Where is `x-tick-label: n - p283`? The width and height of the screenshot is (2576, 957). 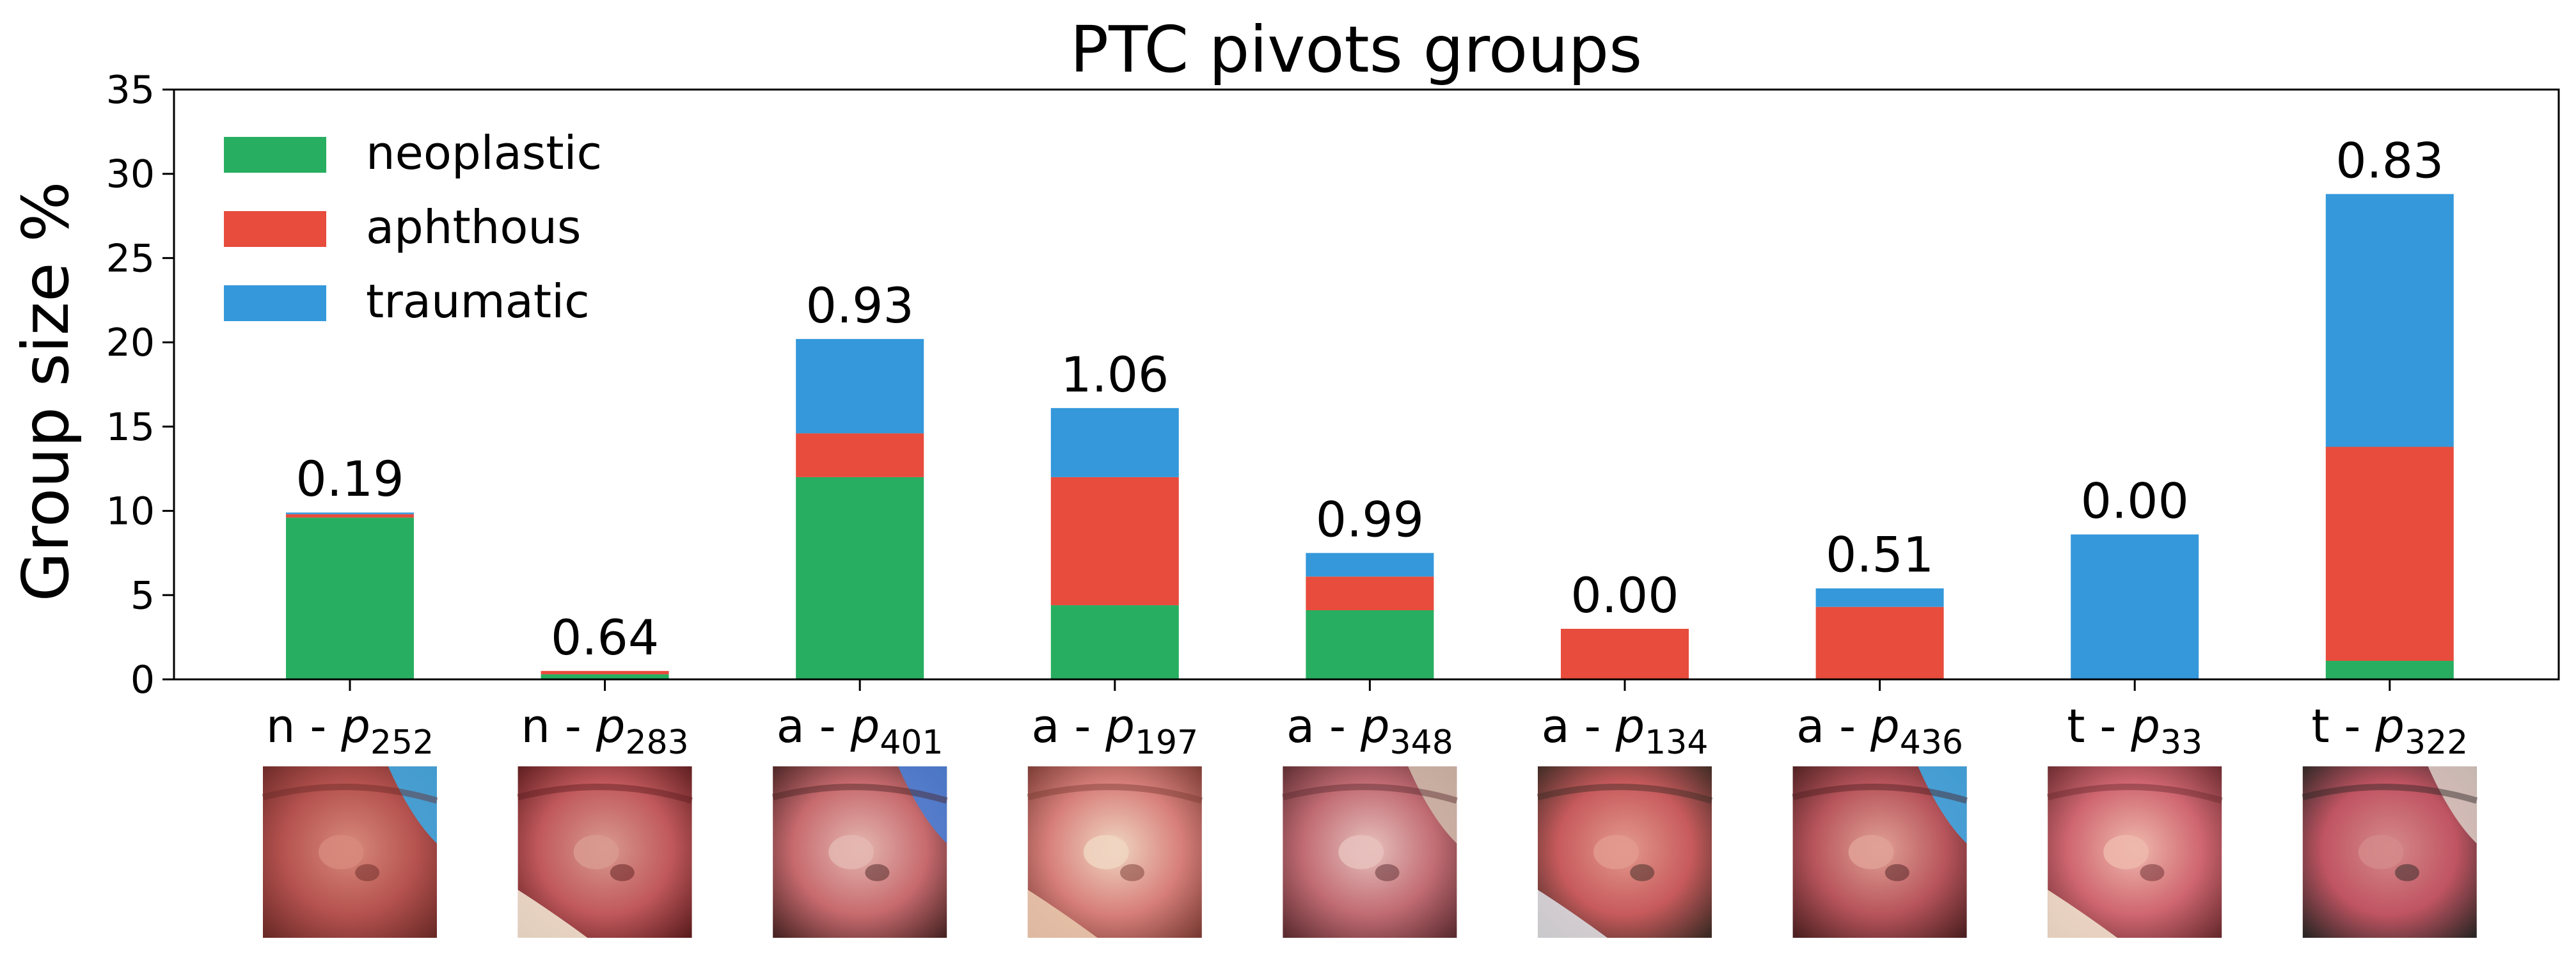
x-tick-label: n - p283 is located at coordinates (604, 730).